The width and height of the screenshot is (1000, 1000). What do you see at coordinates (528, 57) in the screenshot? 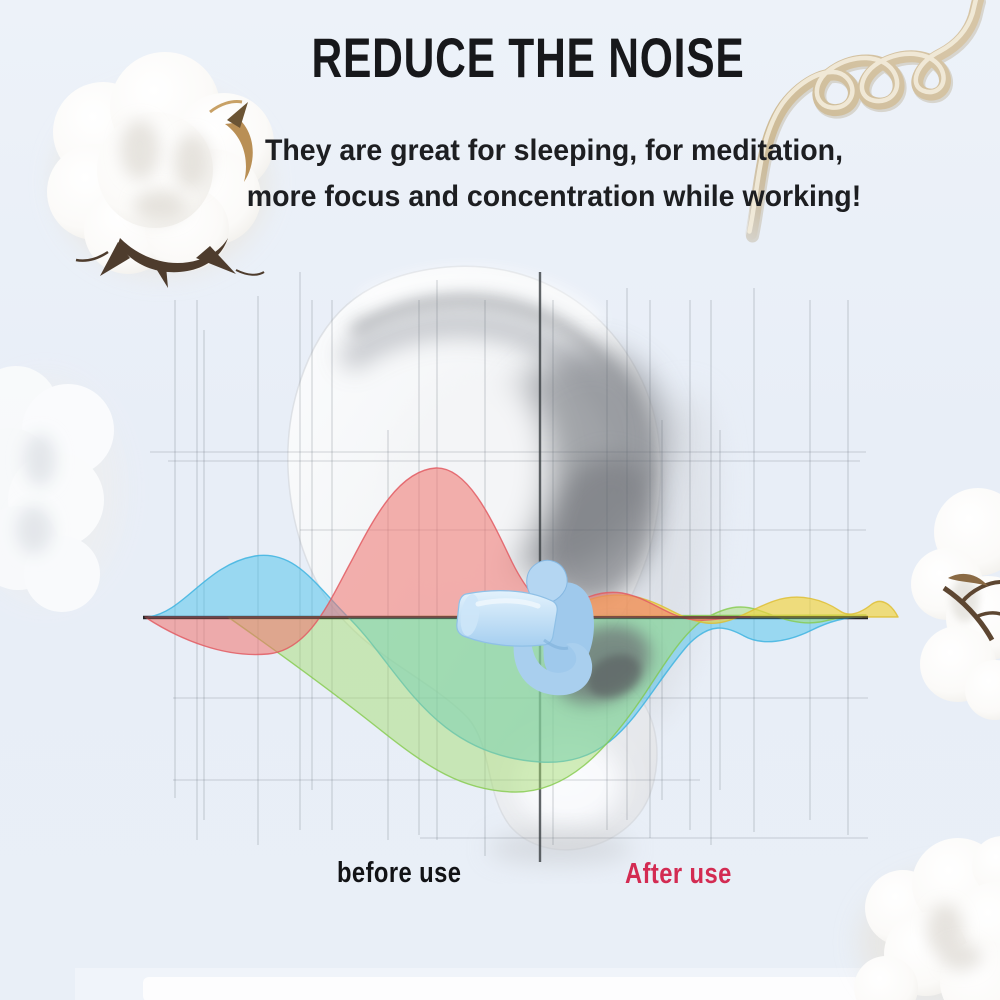
I see `page-title: REDUCE THE NOISE` at bounding box center [528, 57].